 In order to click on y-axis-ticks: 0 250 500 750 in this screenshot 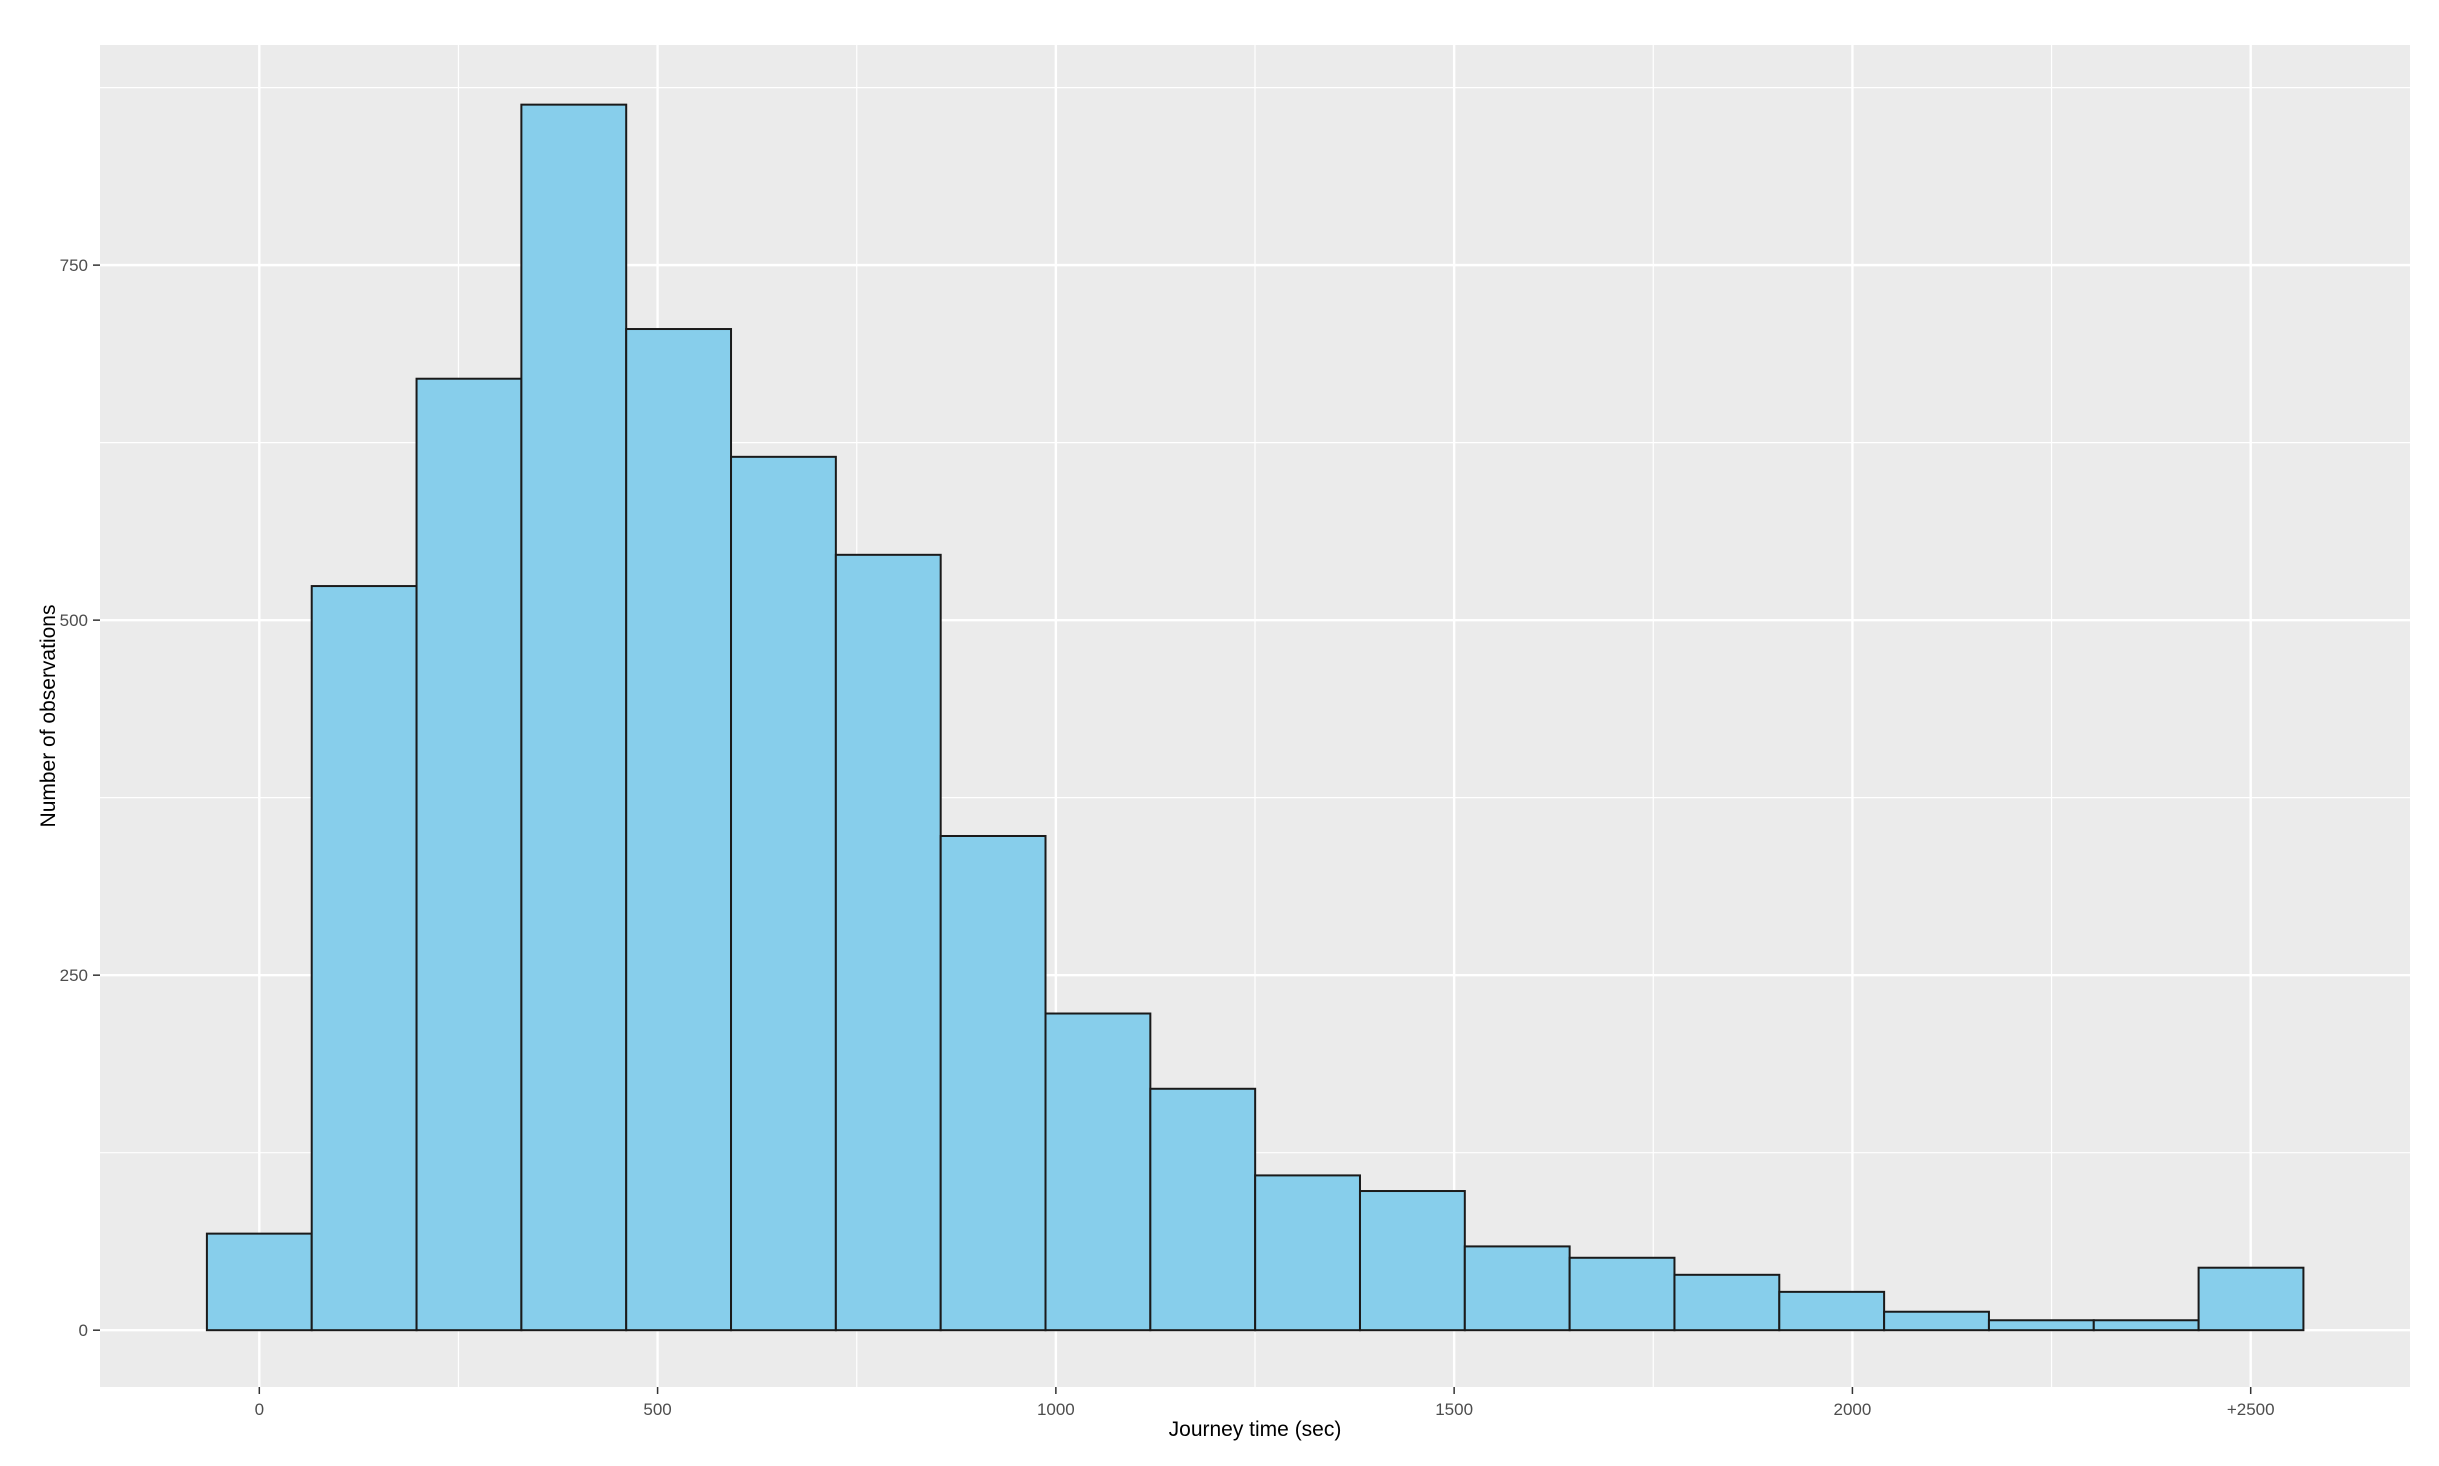, I will do `click(80, 798)`.